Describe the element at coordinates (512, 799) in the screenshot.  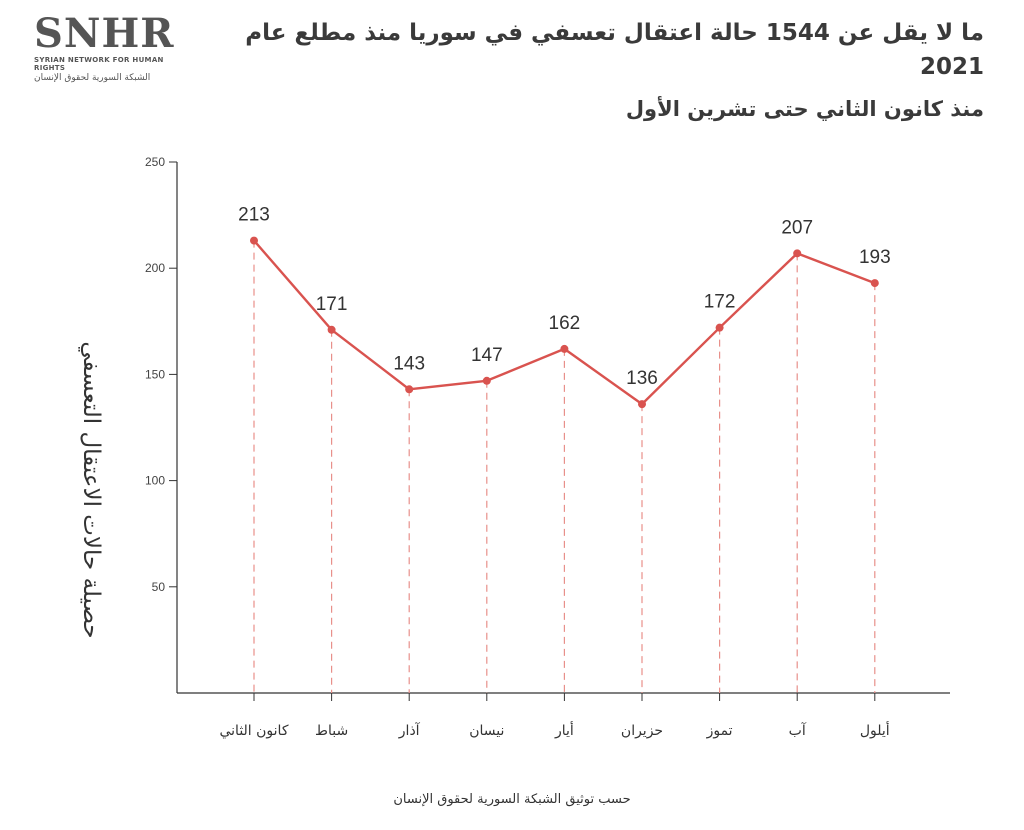
I see `source-note: حسب توثيق الشبكة السورية لحقوق الإنسان` at that location.